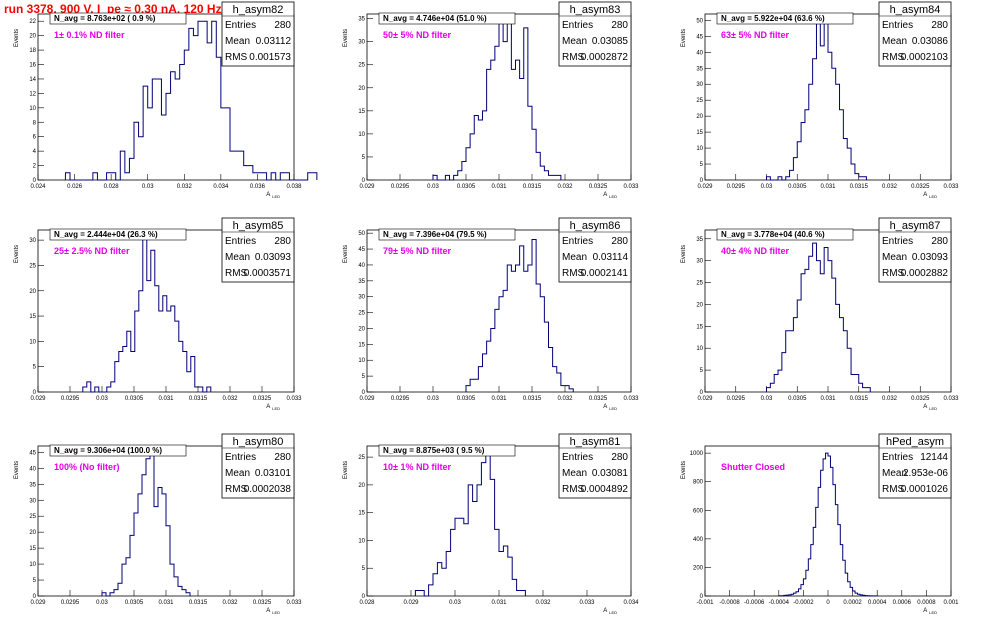 The image size is (996, 622). What do you see at coordinates (925, 273) in the screenshot?
I see `stats-value: 0.0002882` at bounding box center [925, 273].